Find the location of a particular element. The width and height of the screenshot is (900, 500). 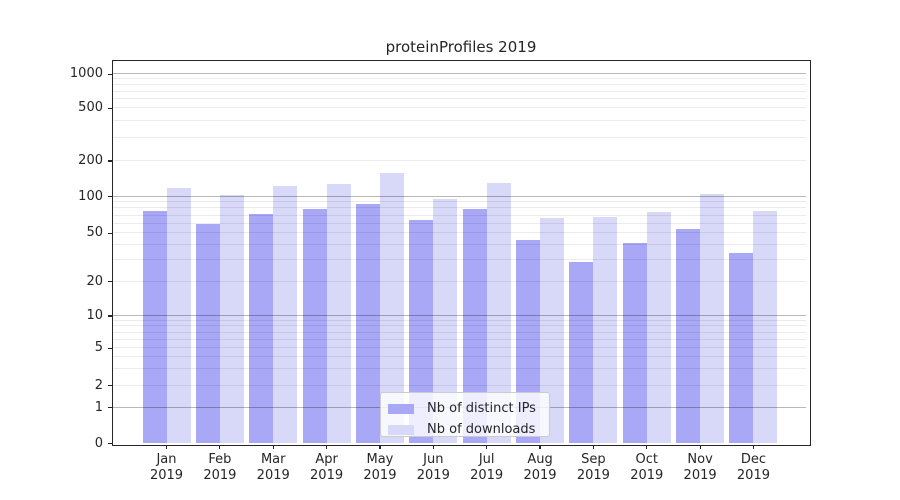

x-tick-label-jun: Jun 2019 is located at coordinates (433, 467).